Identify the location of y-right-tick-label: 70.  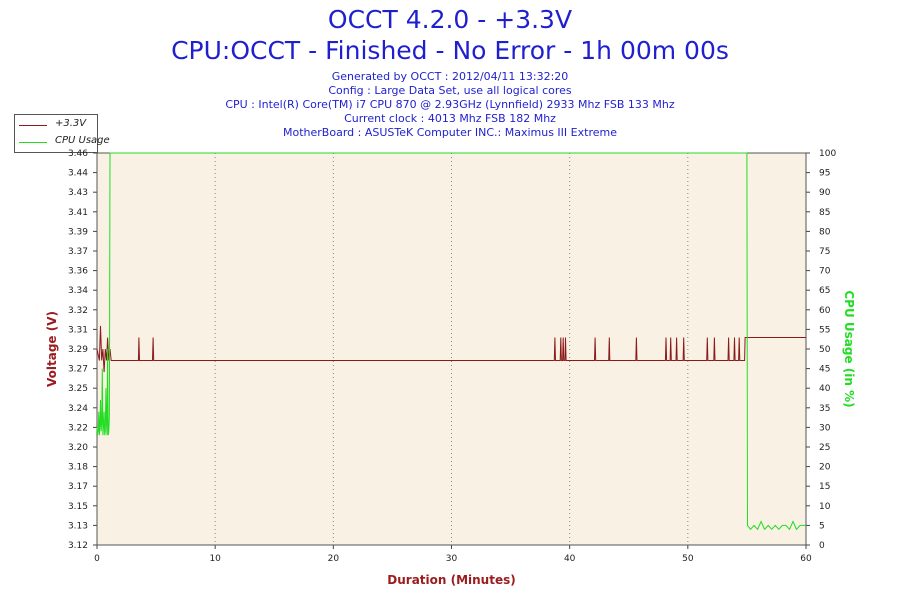
(825, 272).